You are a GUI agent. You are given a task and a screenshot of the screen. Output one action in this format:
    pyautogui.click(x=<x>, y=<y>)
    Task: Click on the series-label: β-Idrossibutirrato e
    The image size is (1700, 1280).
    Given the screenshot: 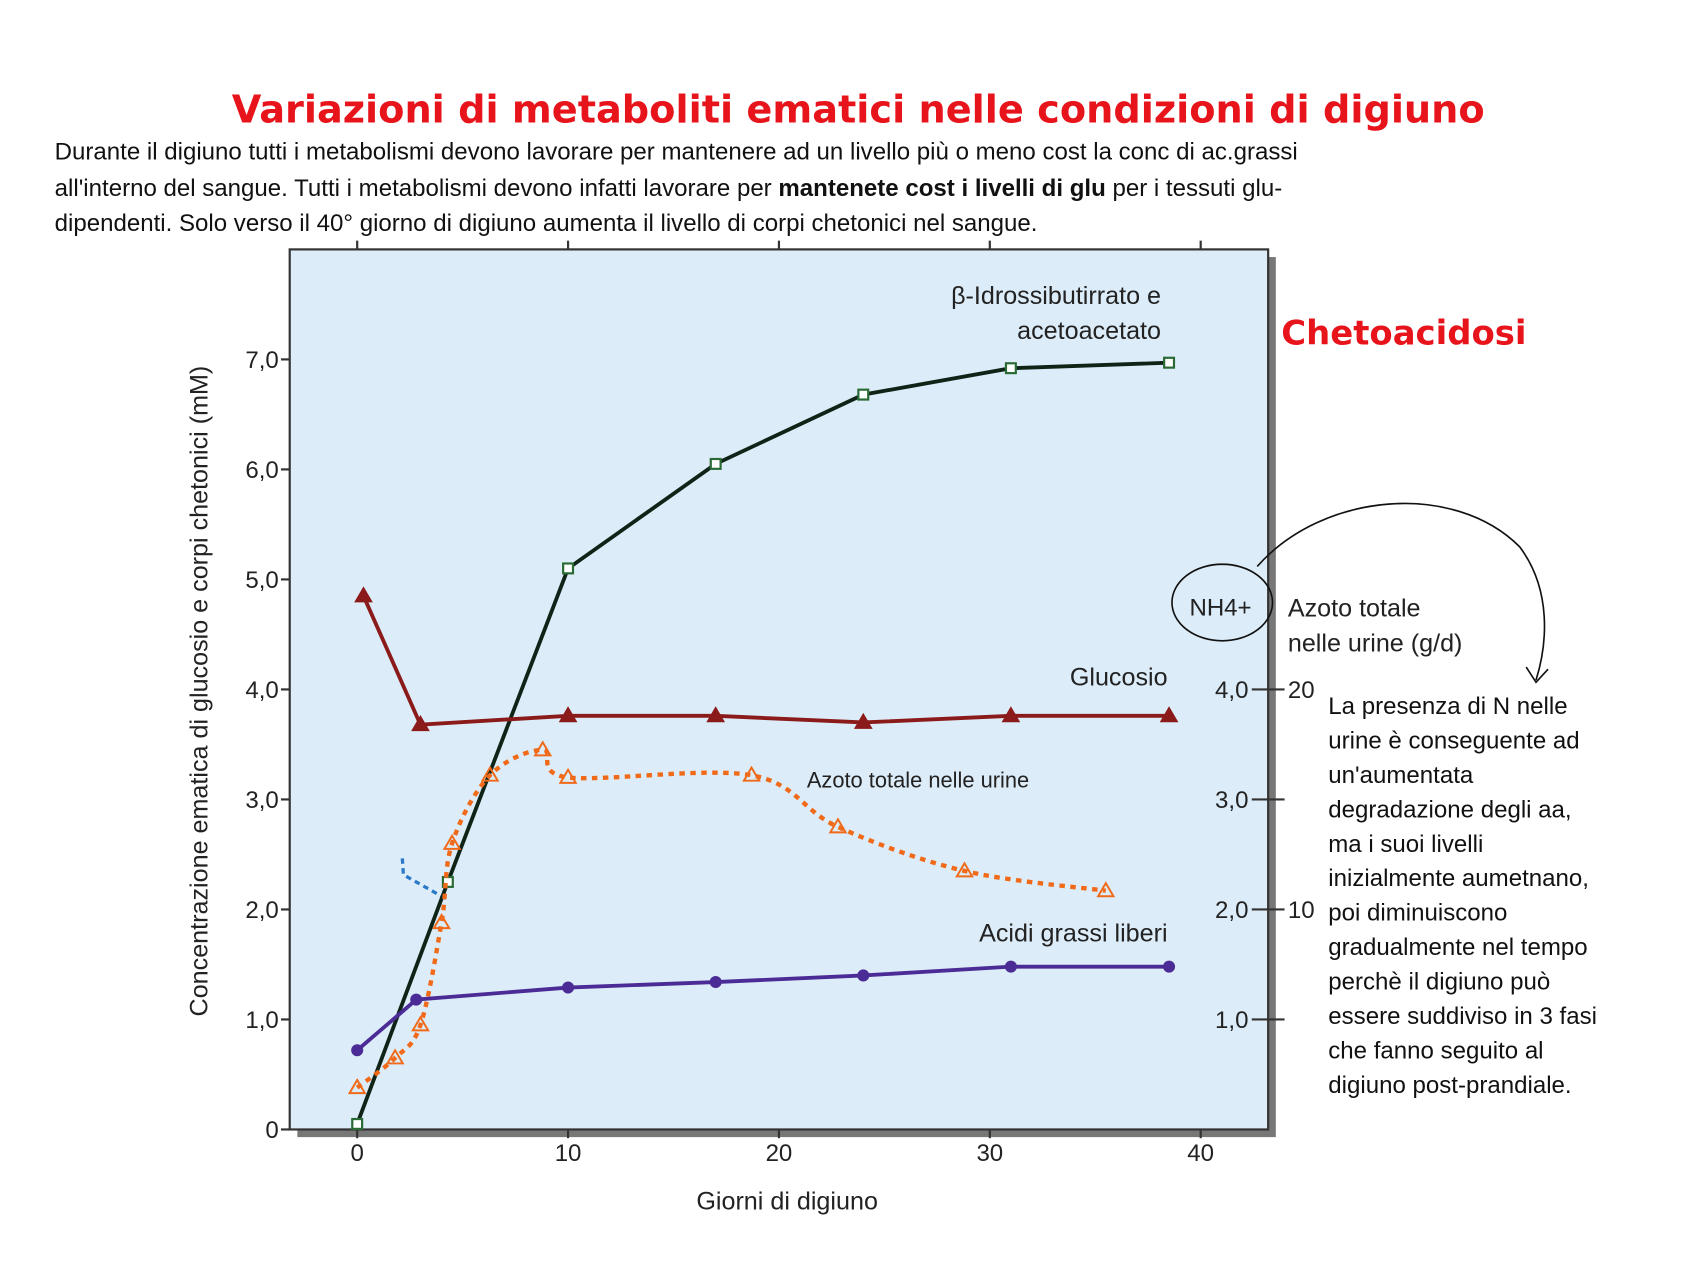 What is the action you would take?
    pyautogui.click(x=1056, y=296)
    